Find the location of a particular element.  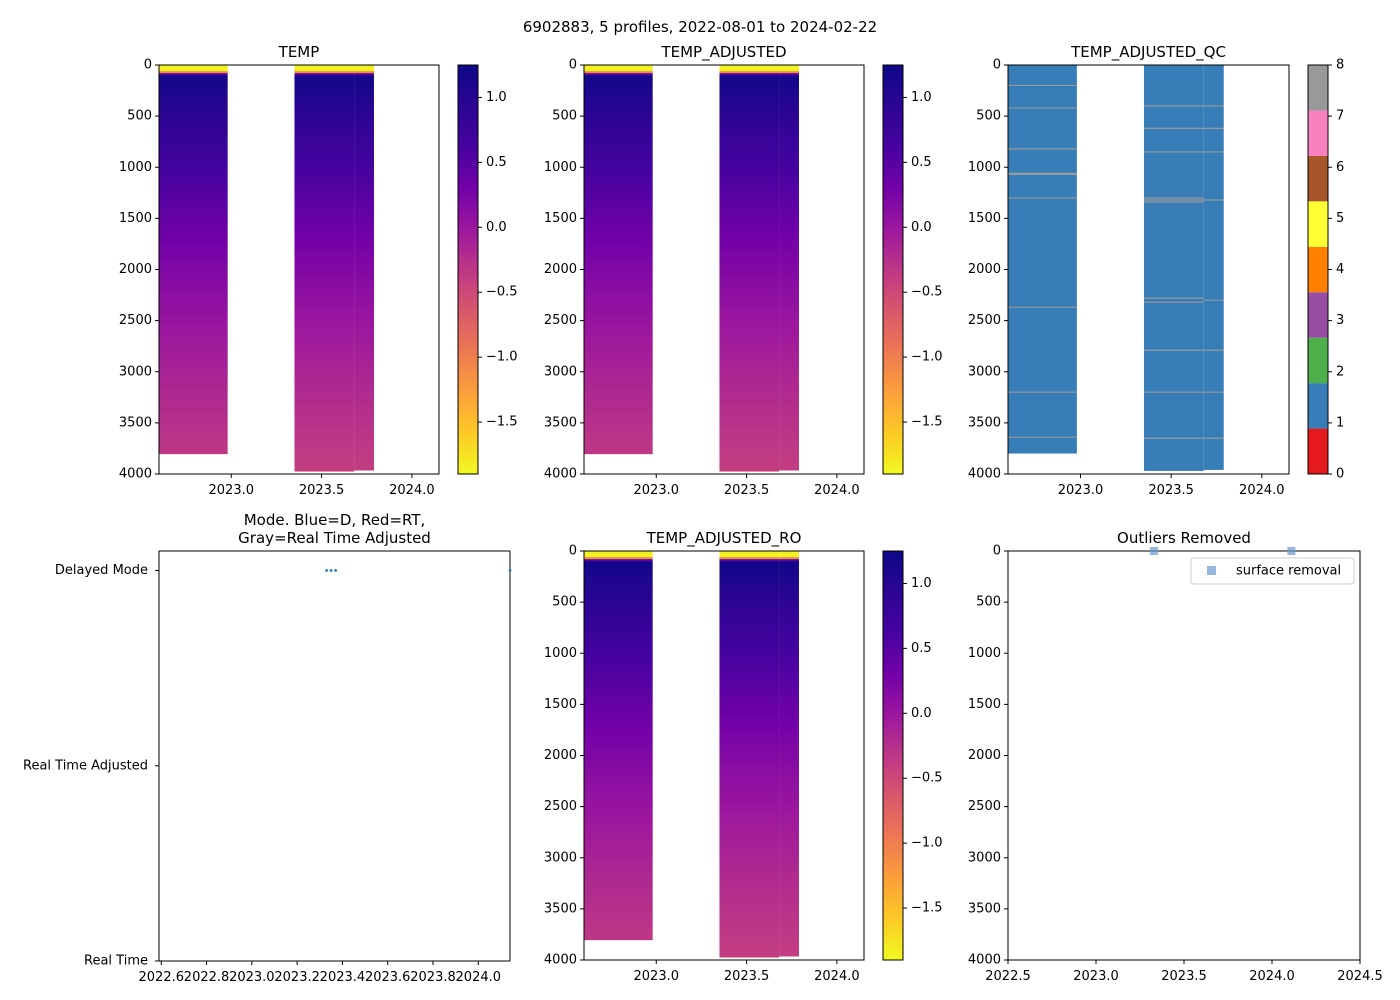

x-tick-label: 2023.5 is located at coordinates (1184, 976).